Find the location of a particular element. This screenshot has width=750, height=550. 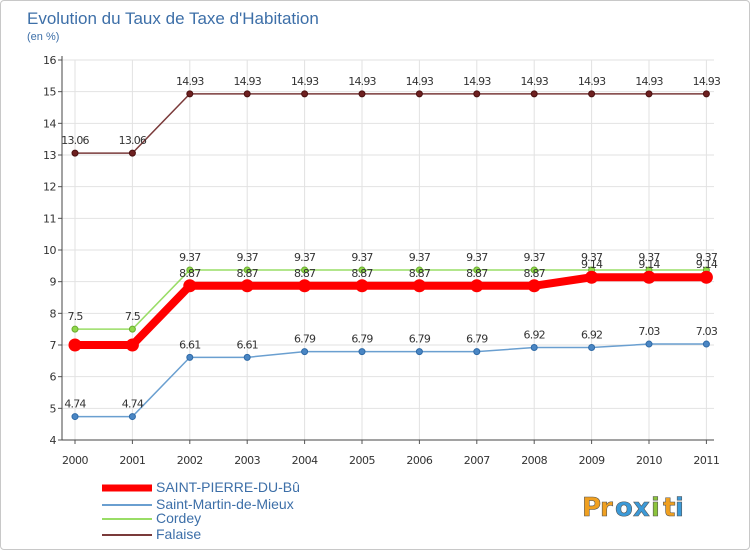

y-tick-label: 5 is located at coordinates (53, 408).